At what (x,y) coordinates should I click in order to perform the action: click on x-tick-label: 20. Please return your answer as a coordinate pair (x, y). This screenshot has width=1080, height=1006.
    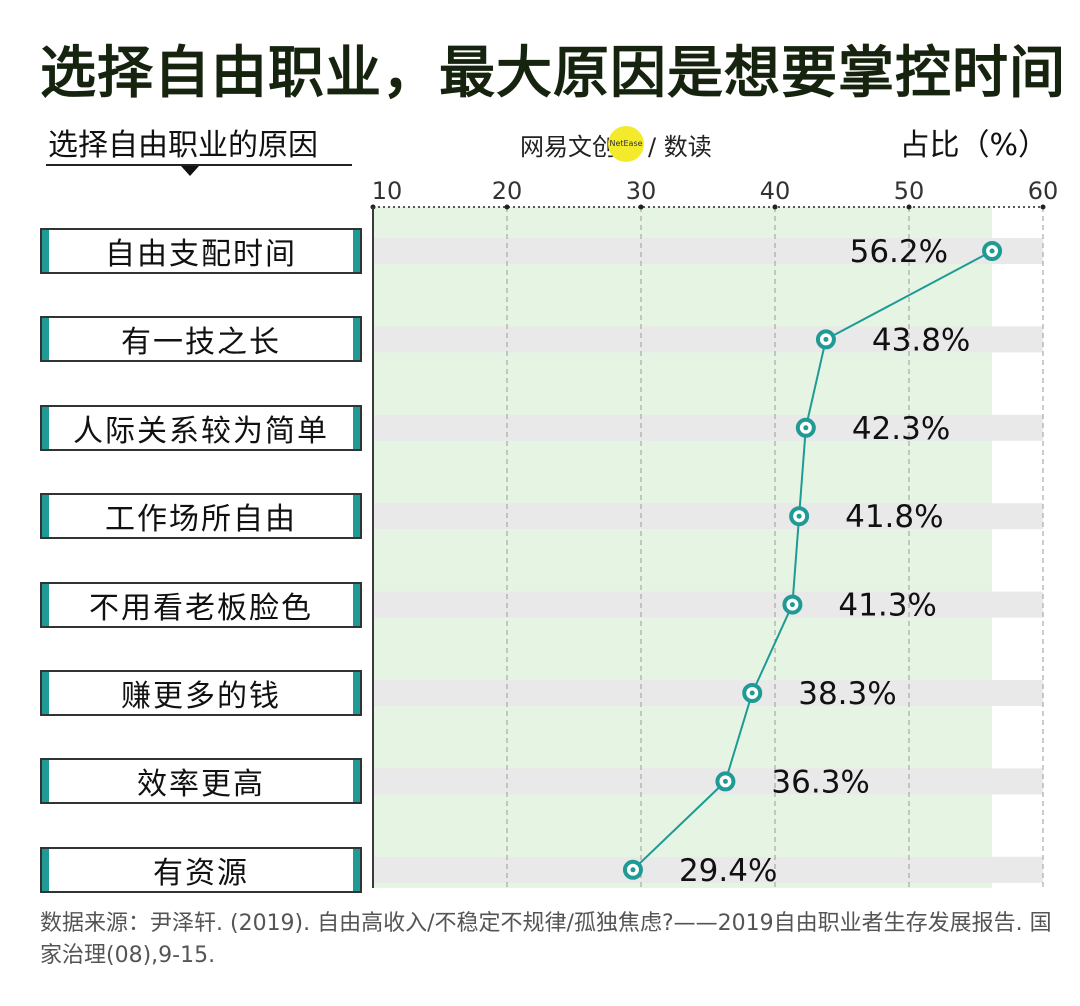
    Looking at the image, I should click on (507, 191).